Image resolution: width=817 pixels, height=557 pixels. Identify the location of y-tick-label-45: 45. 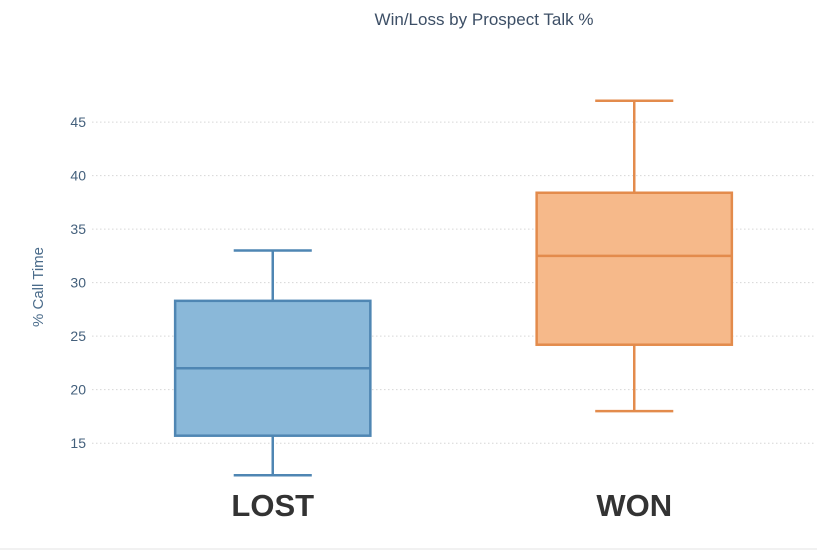
(78, 122).